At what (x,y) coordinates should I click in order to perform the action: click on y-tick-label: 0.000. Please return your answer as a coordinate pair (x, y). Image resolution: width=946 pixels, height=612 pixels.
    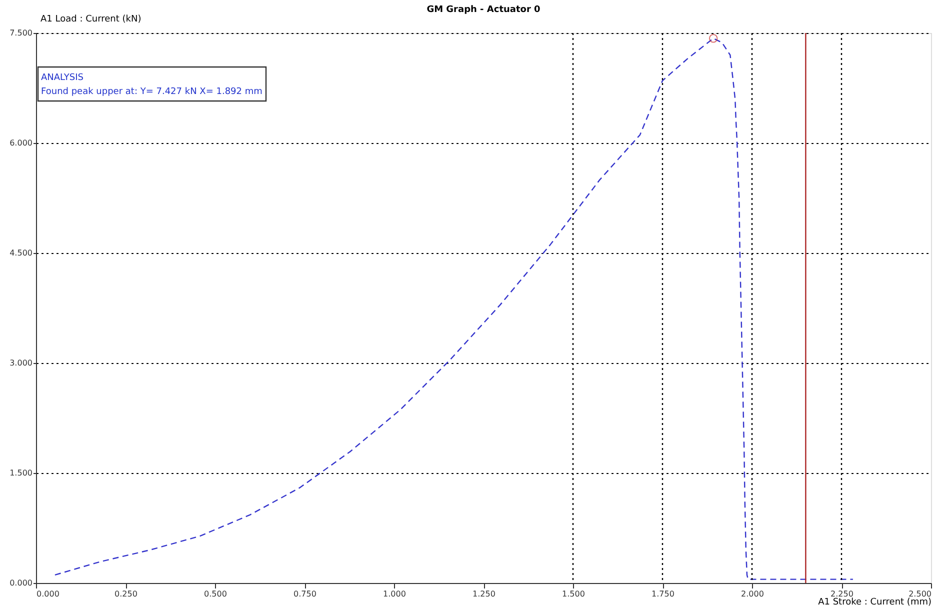
    Looking at the image, I should click on (21, 583).